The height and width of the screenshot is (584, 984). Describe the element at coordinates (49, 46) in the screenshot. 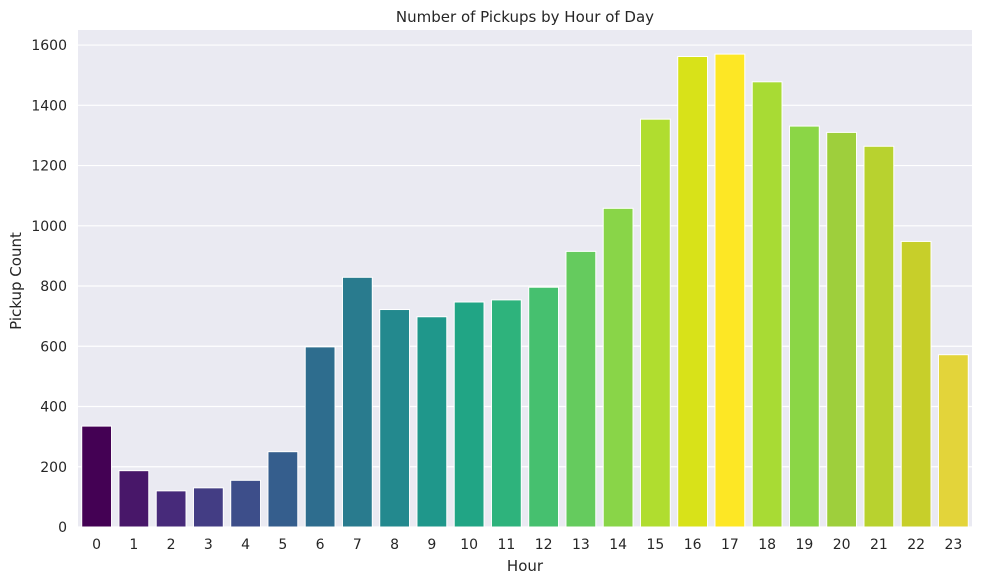

I see `y-tick-label: 1600` at that location.